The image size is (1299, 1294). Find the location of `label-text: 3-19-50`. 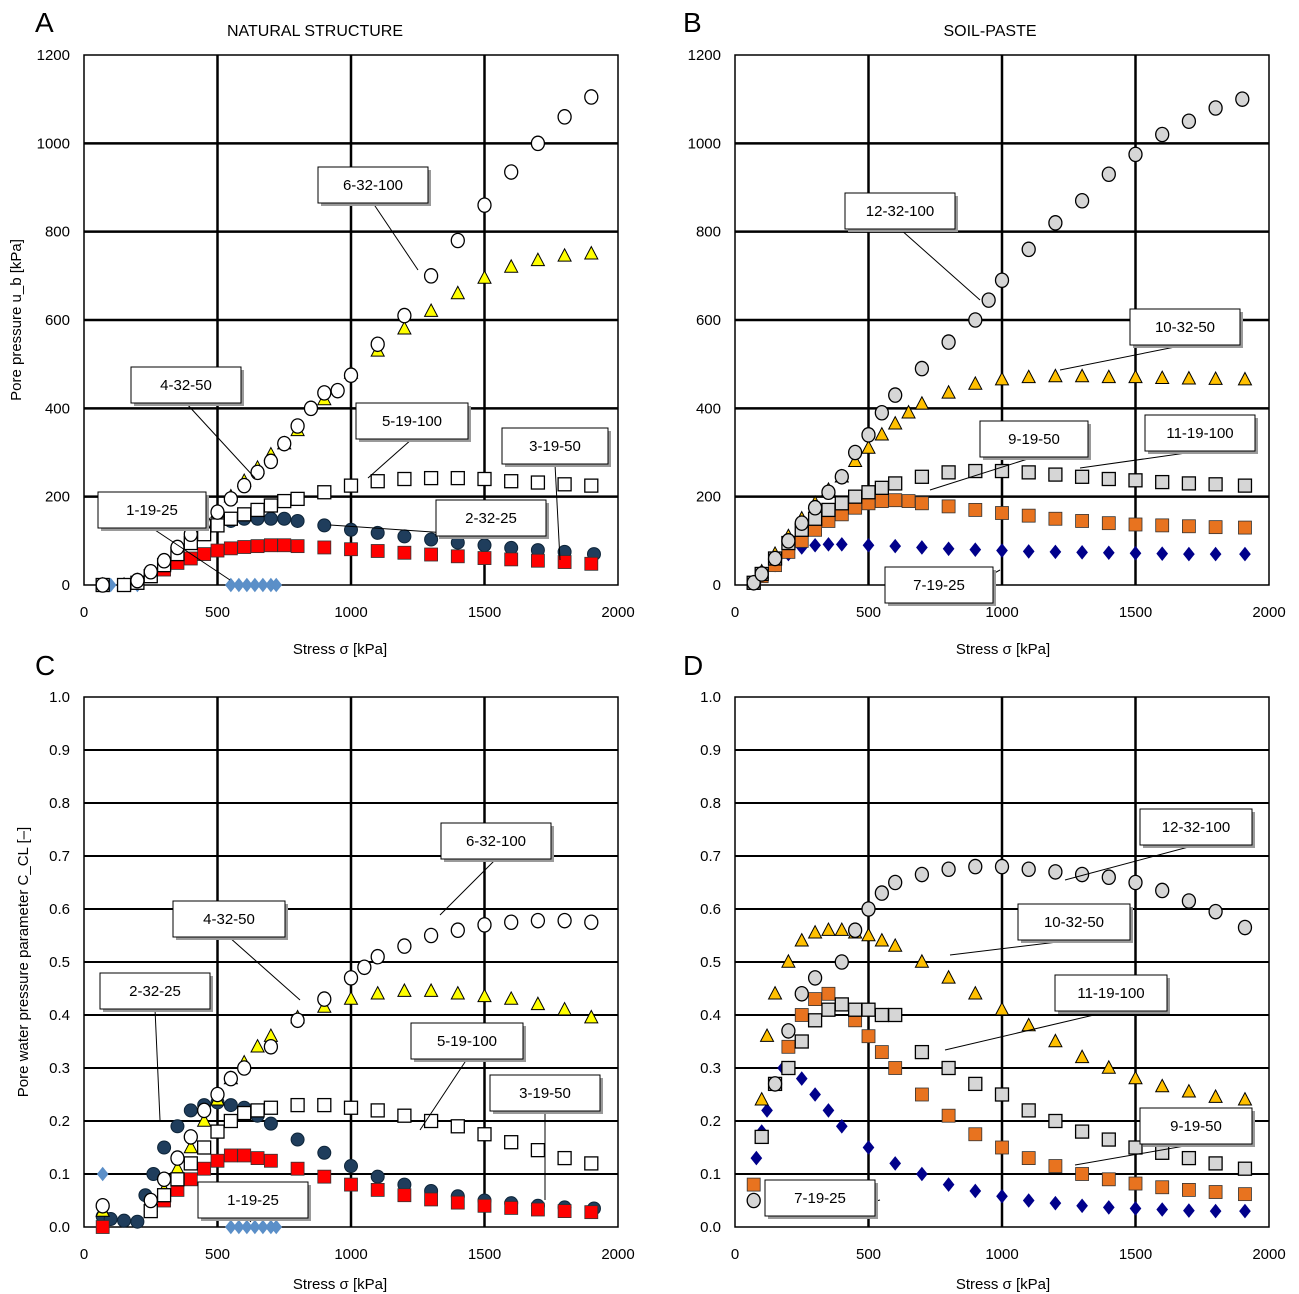

label-text: 3-19-50 is located at coordinates (545, 1093).